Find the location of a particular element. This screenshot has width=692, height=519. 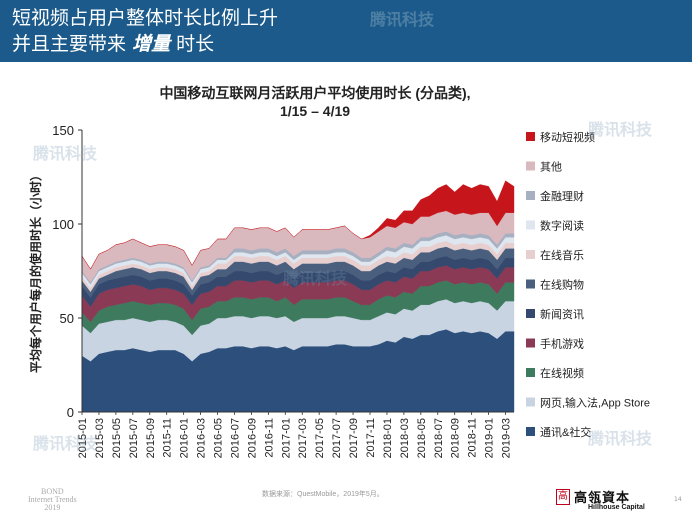

legend-label: 在线视频 is located at coordinates (562, 373).